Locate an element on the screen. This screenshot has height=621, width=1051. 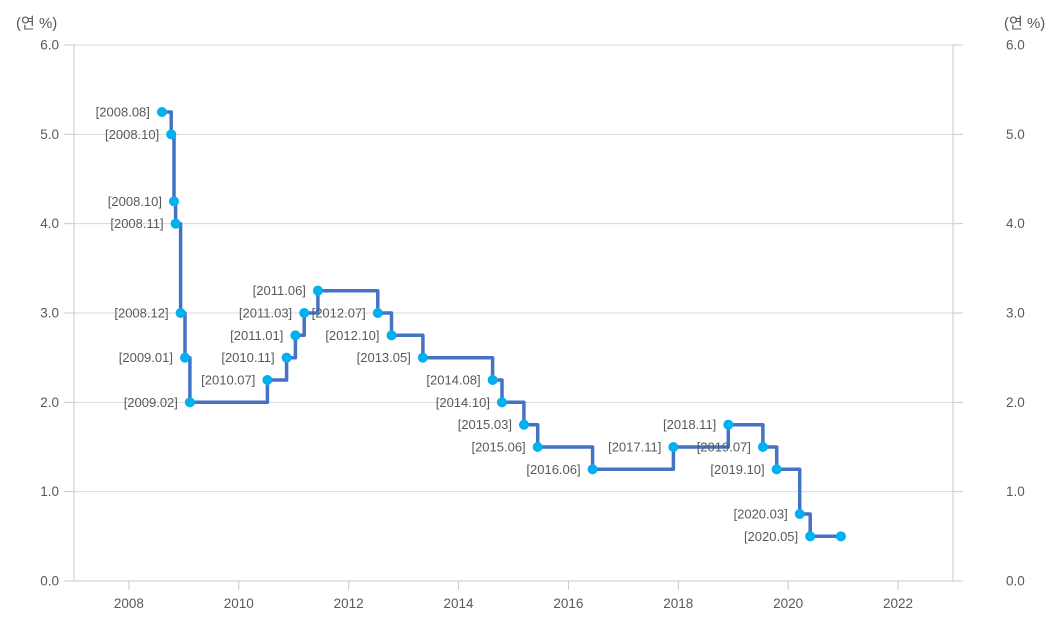
data-point-label: [2008.08] is located at coordinates (123, 112).